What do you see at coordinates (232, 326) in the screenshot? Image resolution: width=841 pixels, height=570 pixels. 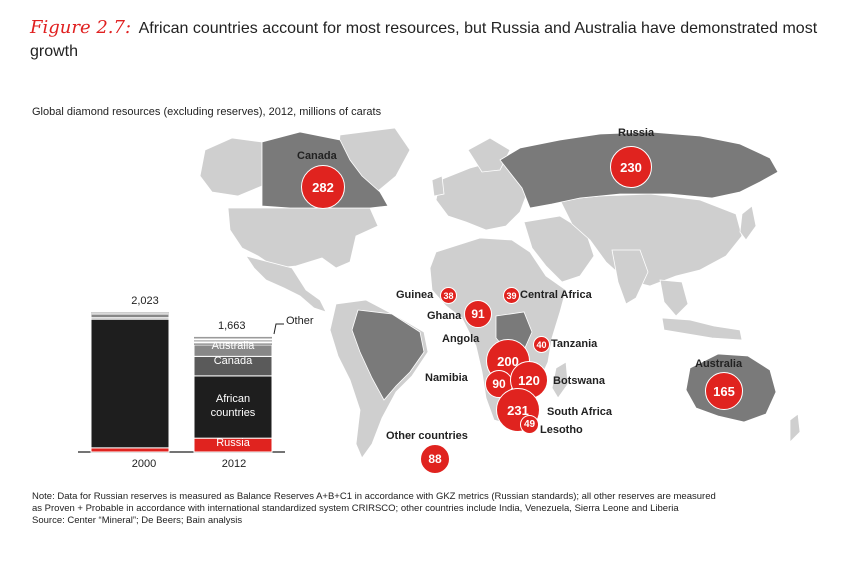 I see `bar-total-2012: 1,663` at bounding box center [232, 326].